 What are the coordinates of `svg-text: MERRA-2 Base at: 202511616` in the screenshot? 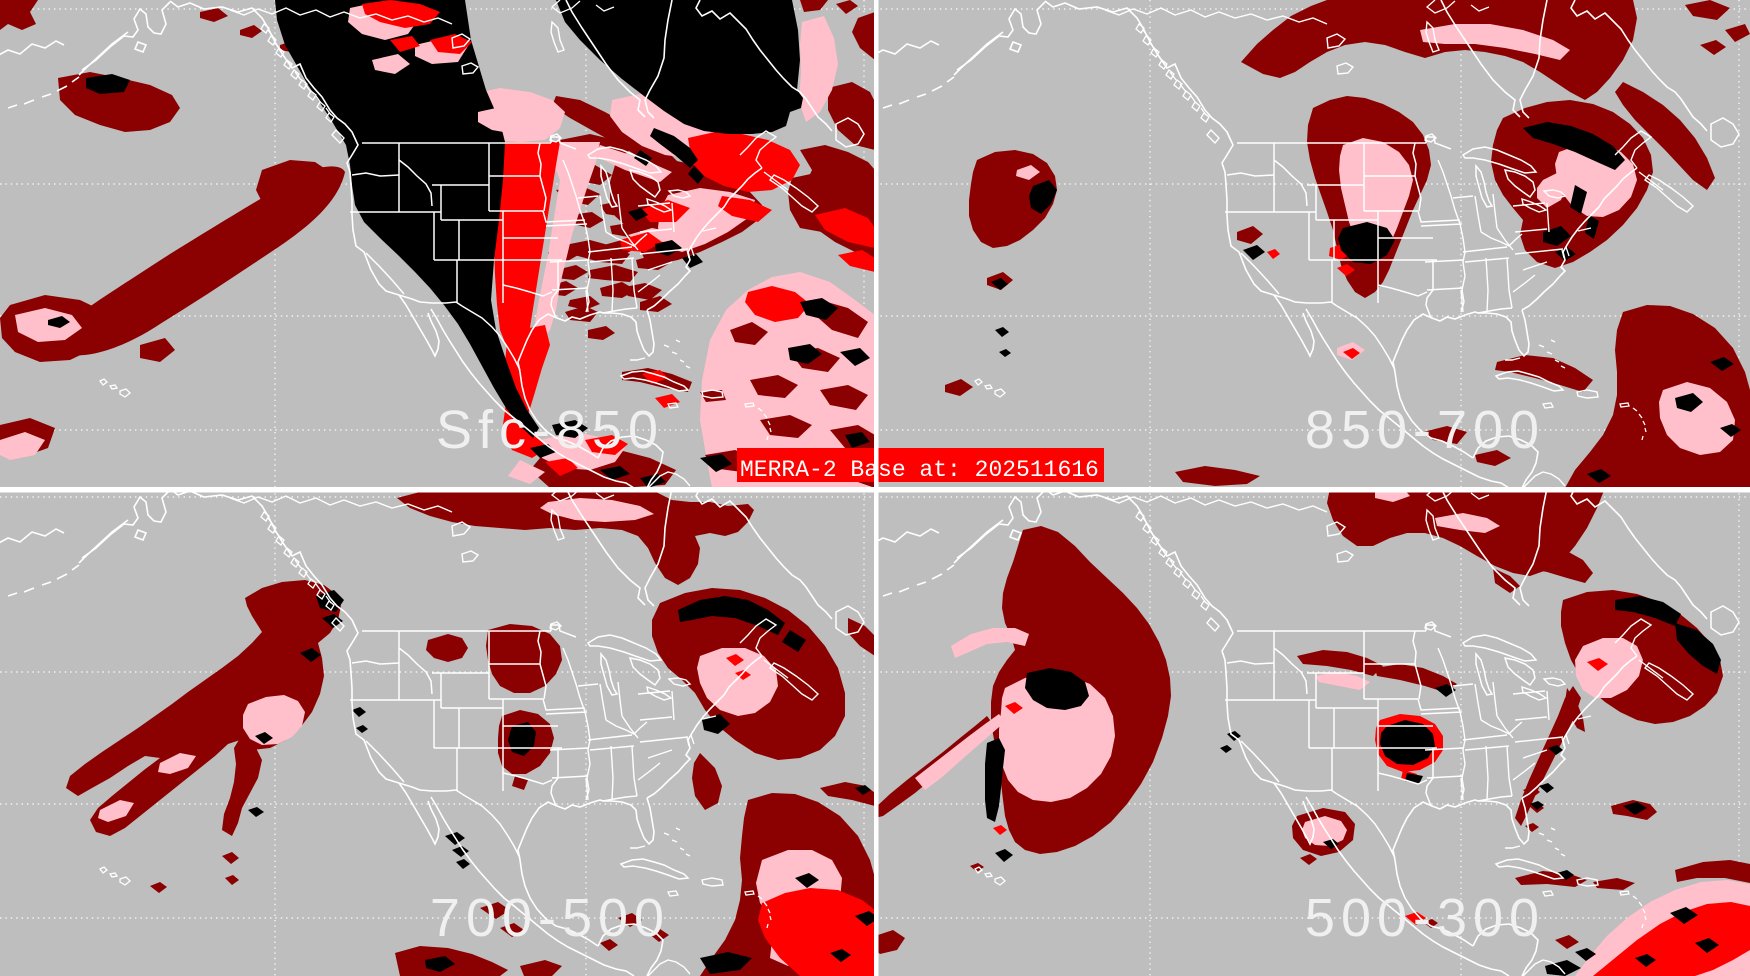 It's located at (919, 470).